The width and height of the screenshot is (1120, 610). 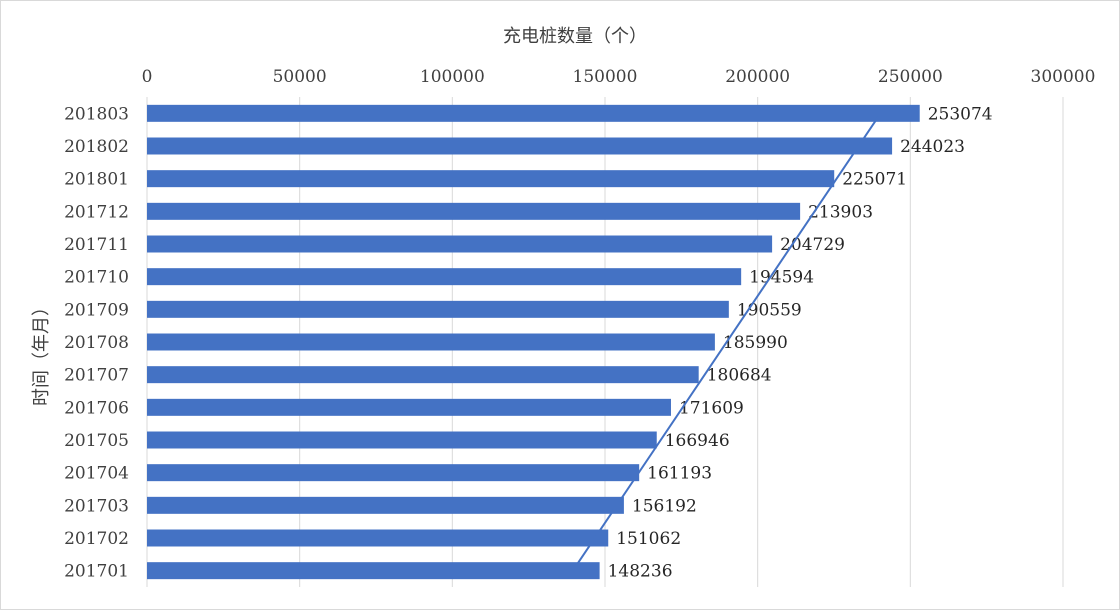 I want to click on category-label: 201708, so click(x=96, y=343).